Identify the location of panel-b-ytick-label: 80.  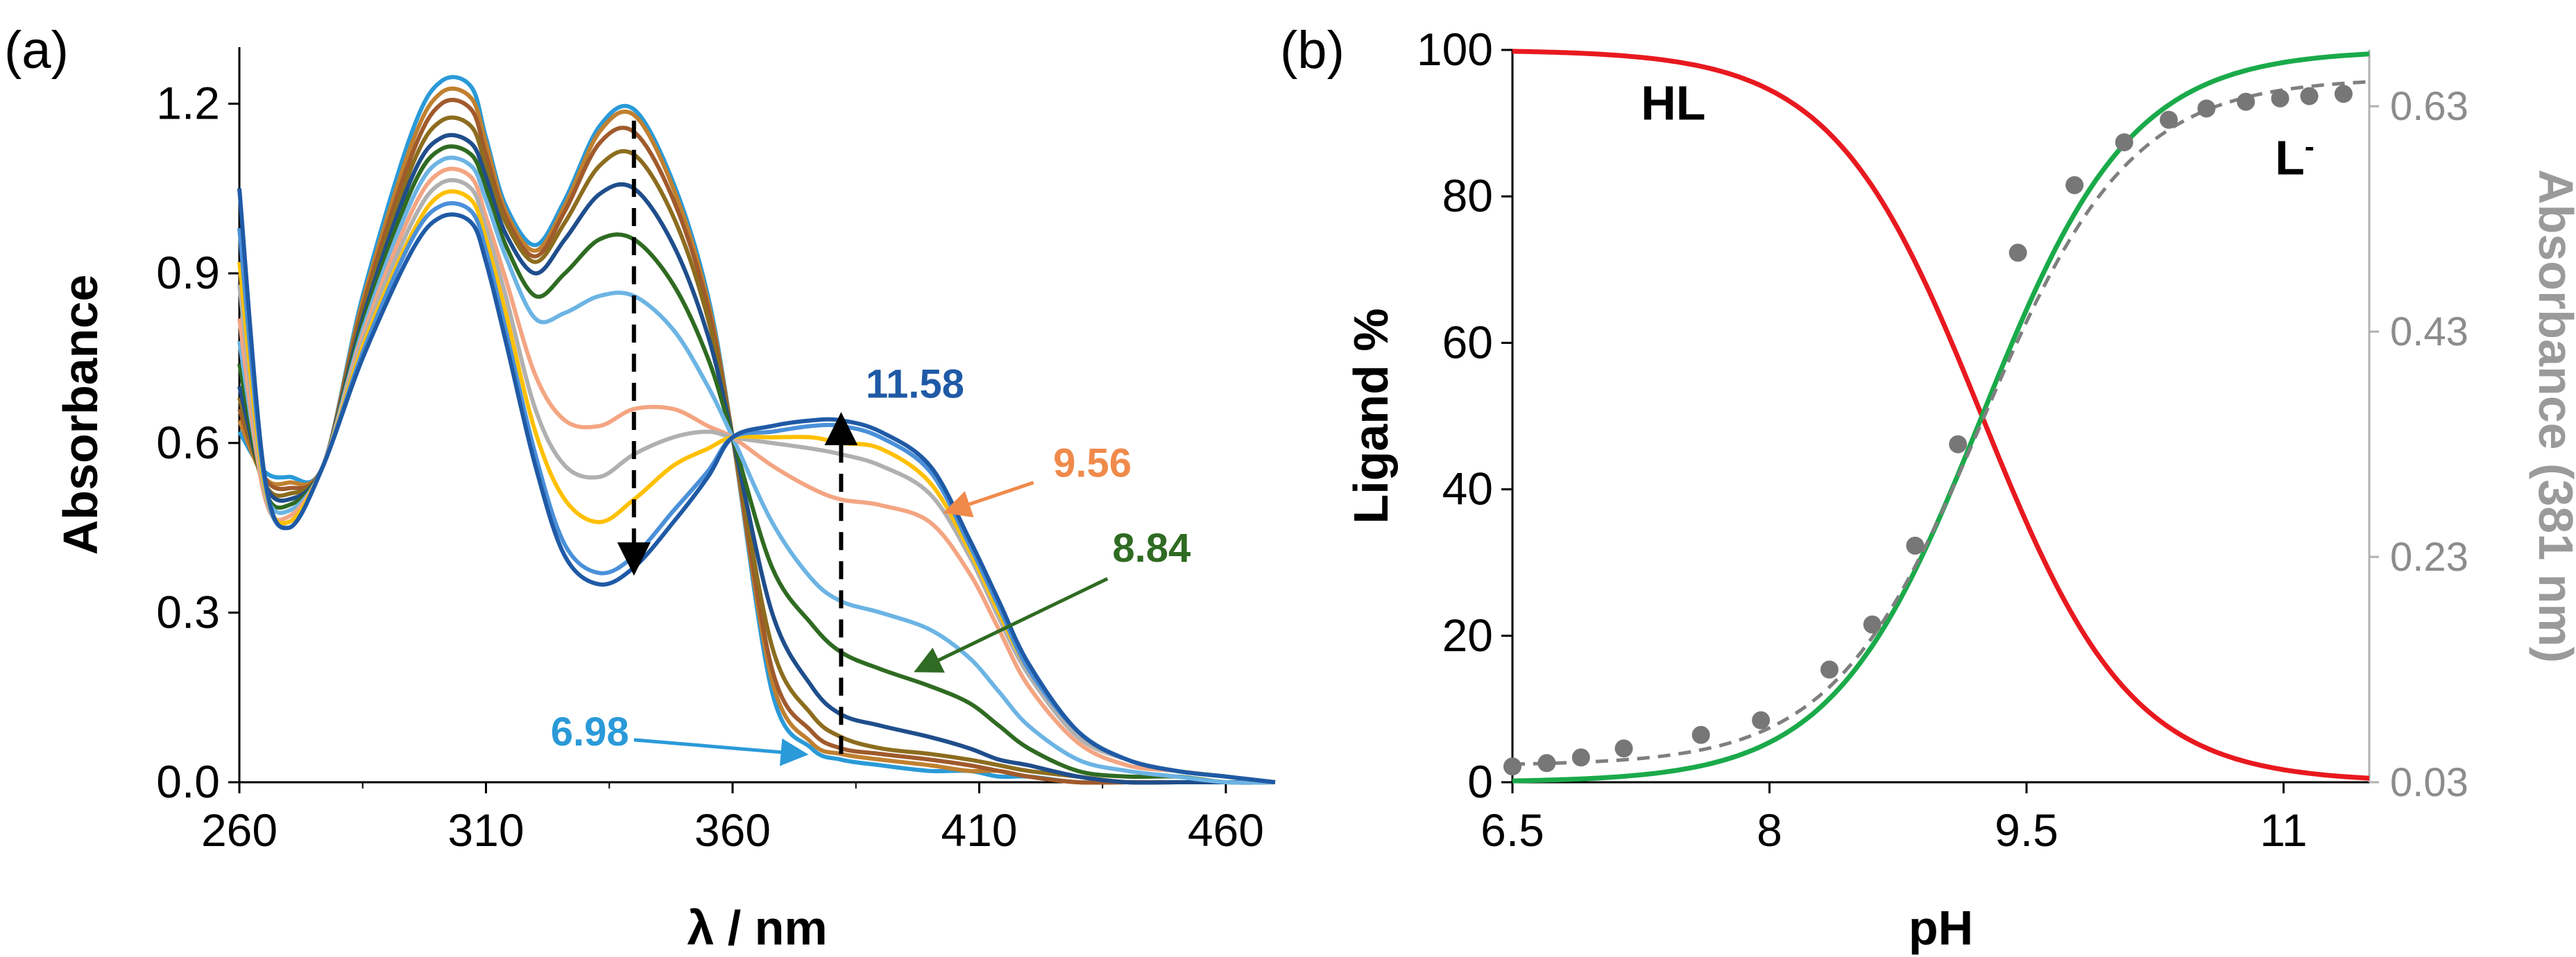
(1467, 195).